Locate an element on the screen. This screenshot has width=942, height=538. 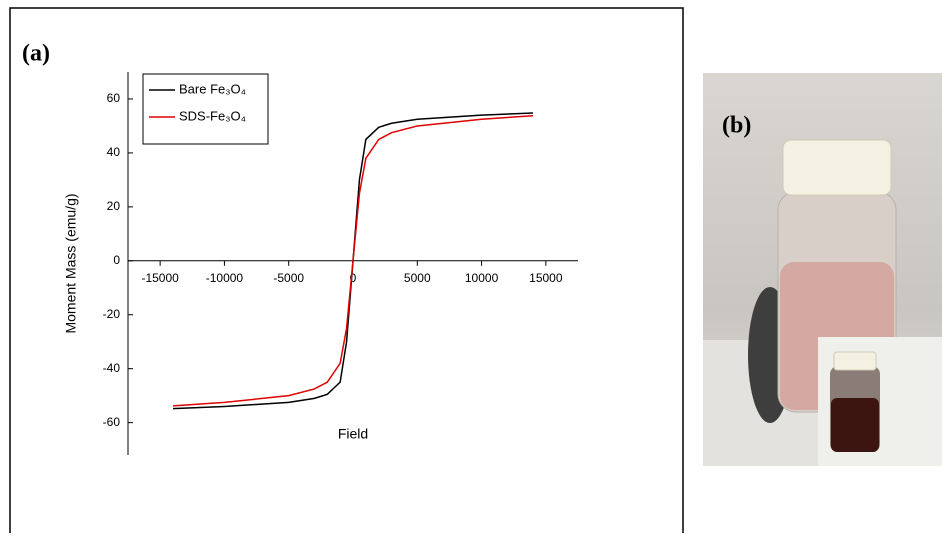
legend-box is located at coordinates (205, 109).